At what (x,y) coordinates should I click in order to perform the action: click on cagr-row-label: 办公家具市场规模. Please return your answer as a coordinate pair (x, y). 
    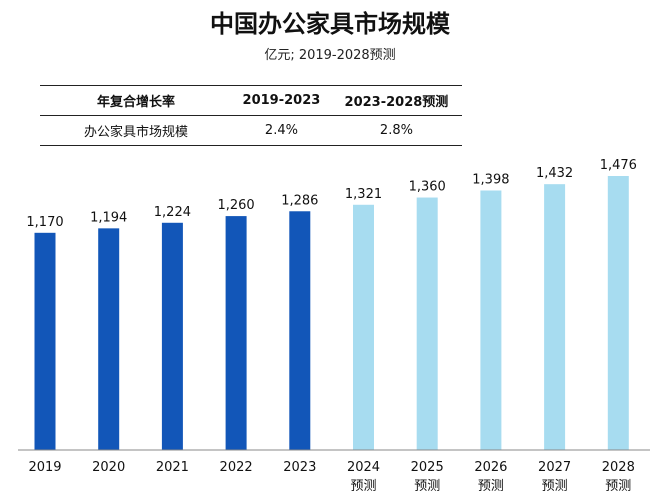
    Looking at the image, I should click on (136, 130).